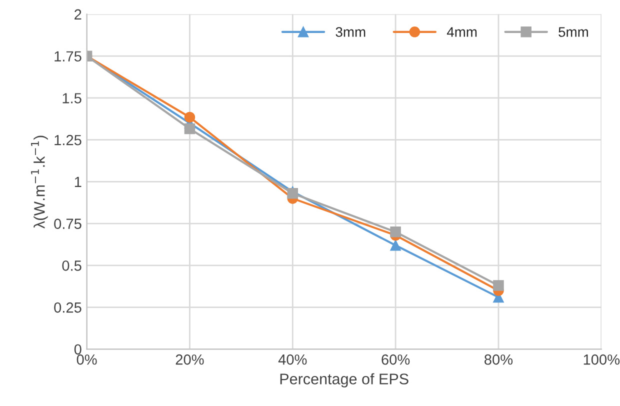 The width and height of the screenshot is (620, 406). What do you see at coordinates (39, 182) in the screenshot?
I see `y-axis-title: λ(W.m$^{−1}$.k$^{−1}$)` at bounding box center [39, 182].